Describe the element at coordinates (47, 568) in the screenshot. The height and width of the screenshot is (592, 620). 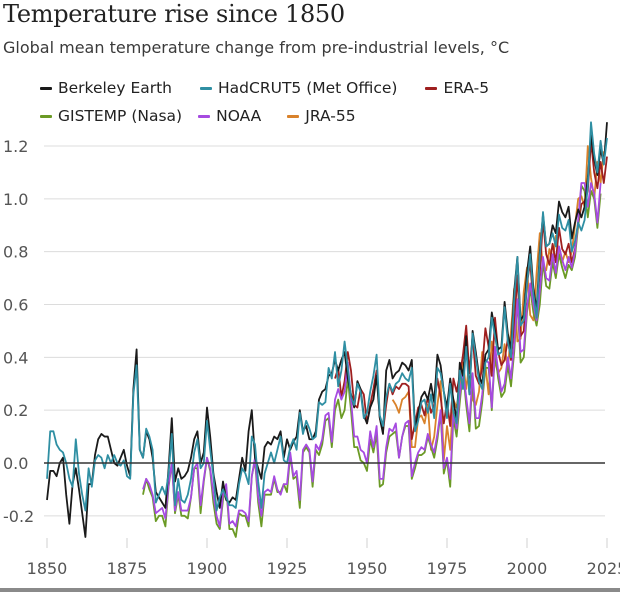
I see `x-tick-label: 1850` at that location.